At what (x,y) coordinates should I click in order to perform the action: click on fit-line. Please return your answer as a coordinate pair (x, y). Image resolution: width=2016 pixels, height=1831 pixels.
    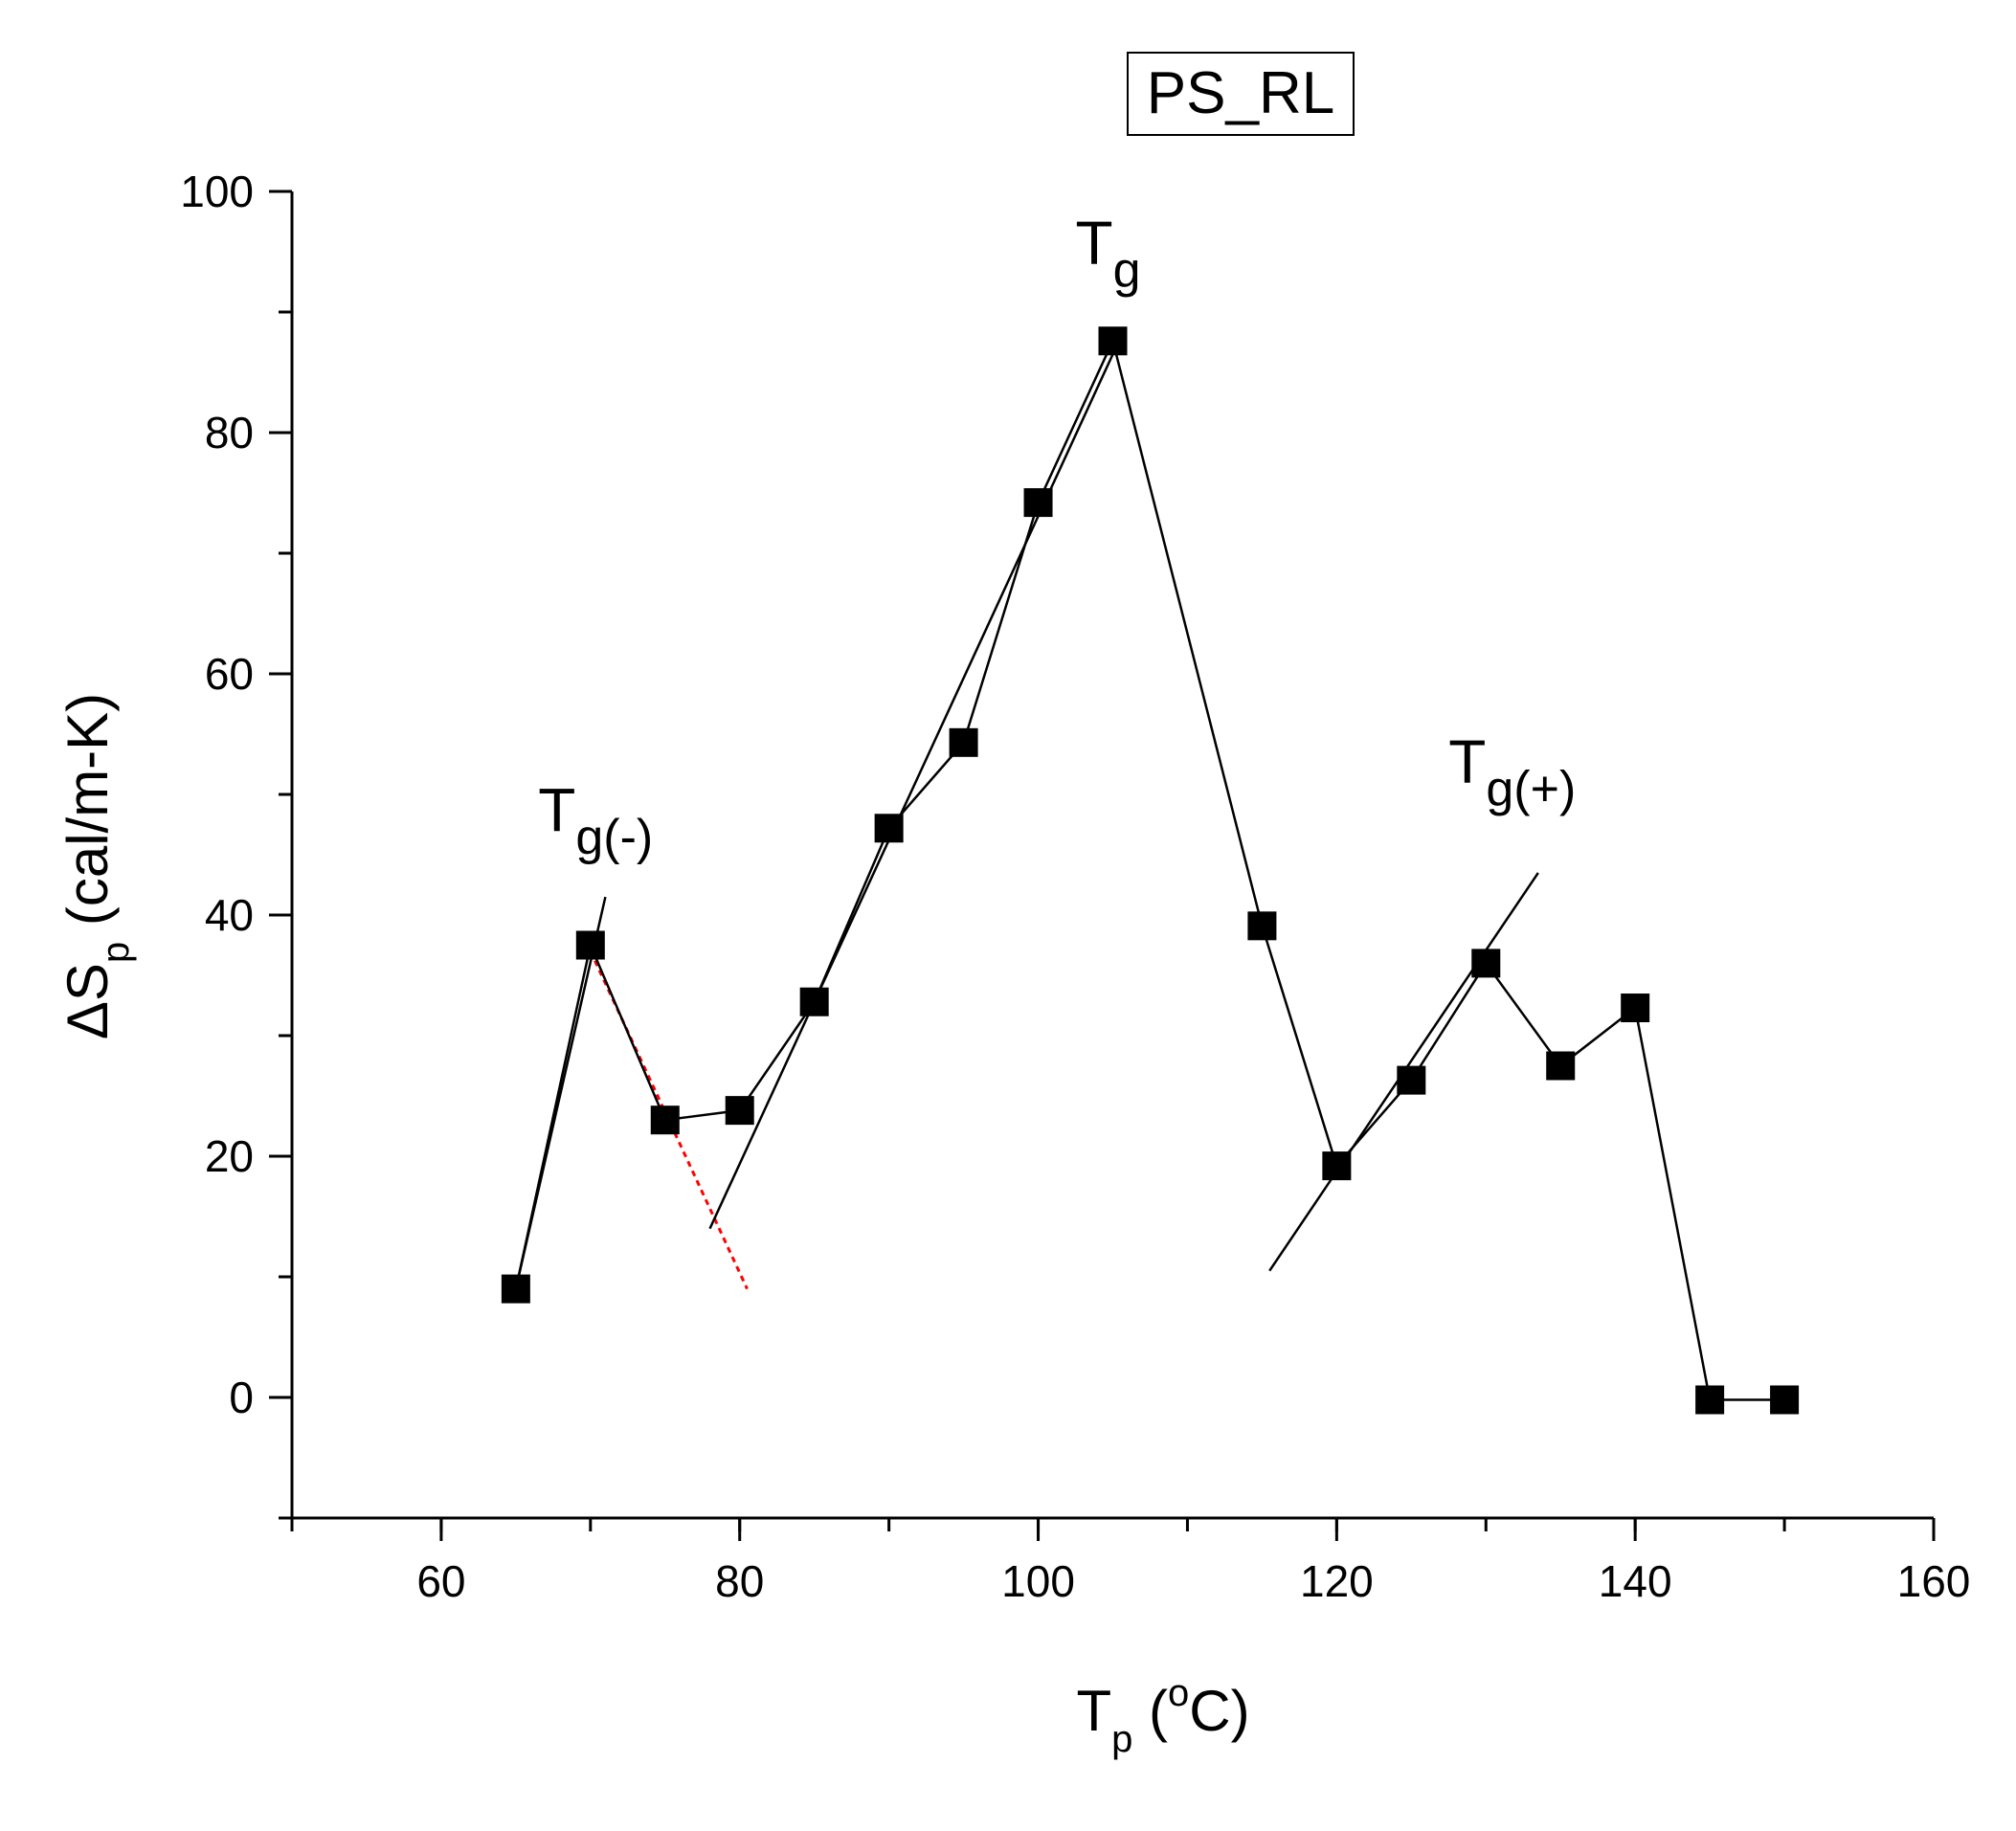
    Looking at the image, I should click on (911, 791).